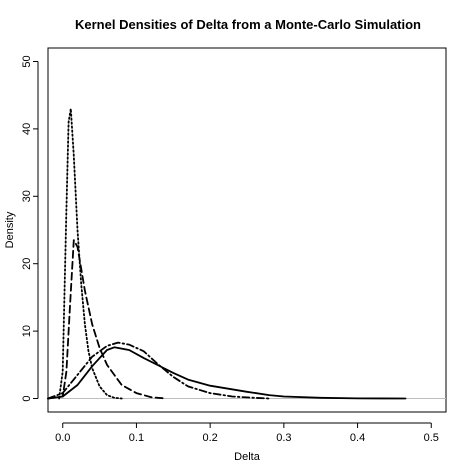 This screenshot has height=474, width=474. Describe the element at coordinates (27, 129) in the screenshot. I see `y-tick-label: 40` at that location.